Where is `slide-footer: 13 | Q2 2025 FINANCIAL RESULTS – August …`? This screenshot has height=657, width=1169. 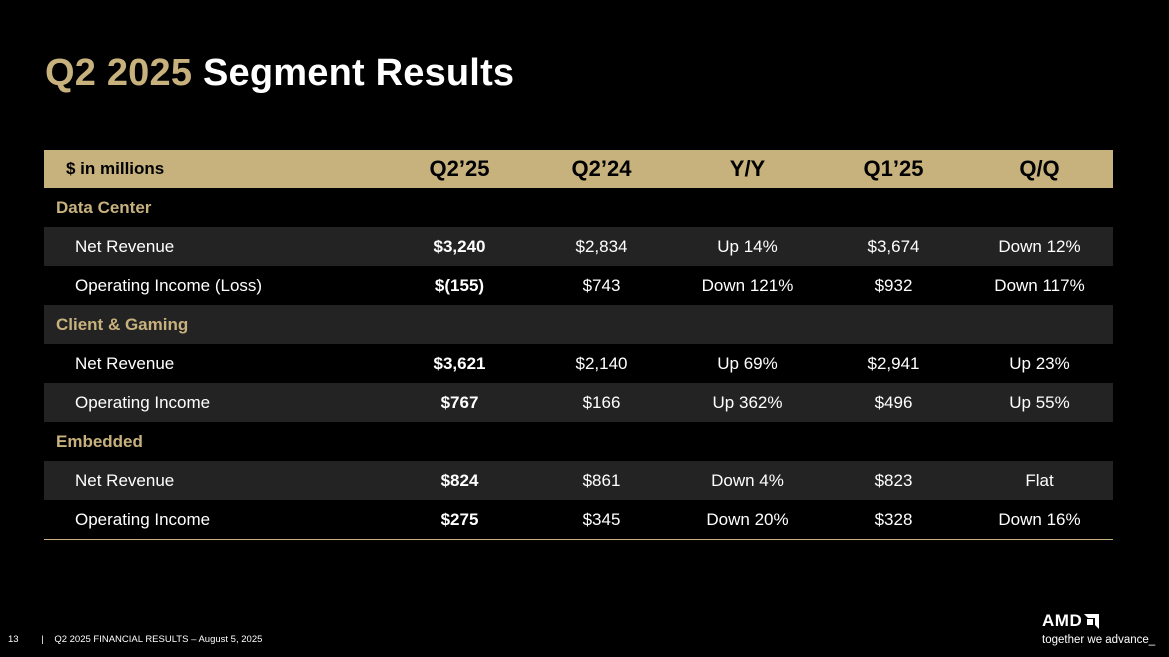
slide-footer: 13 | Q2 2025 FINANCIAL RESULTS – August … is located at coordinates (135, 639).